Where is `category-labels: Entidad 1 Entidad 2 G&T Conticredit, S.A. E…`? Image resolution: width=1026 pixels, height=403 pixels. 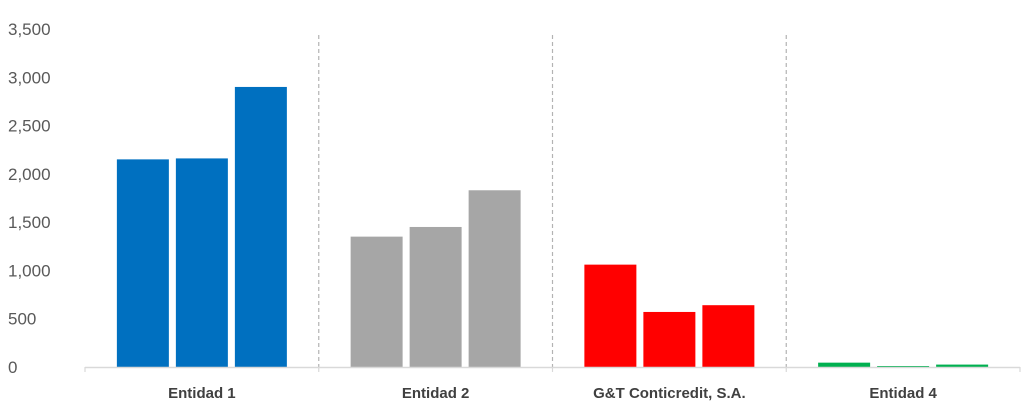
category-labels: Entidad 1 Entidad 2 G&T Conticredit, S.A. E… is located at coordinates (552, 393).